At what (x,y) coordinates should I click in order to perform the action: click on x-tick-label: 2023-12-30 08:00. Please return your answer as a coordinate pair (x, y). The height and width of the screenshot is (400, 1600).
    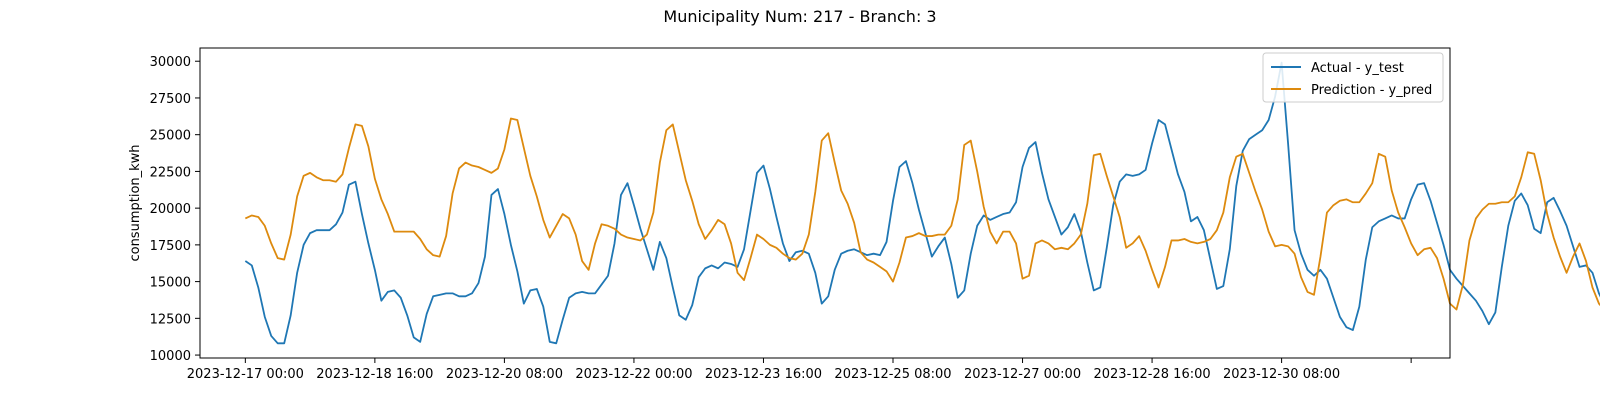
    Looking at the image, I should click on (1281, 374).